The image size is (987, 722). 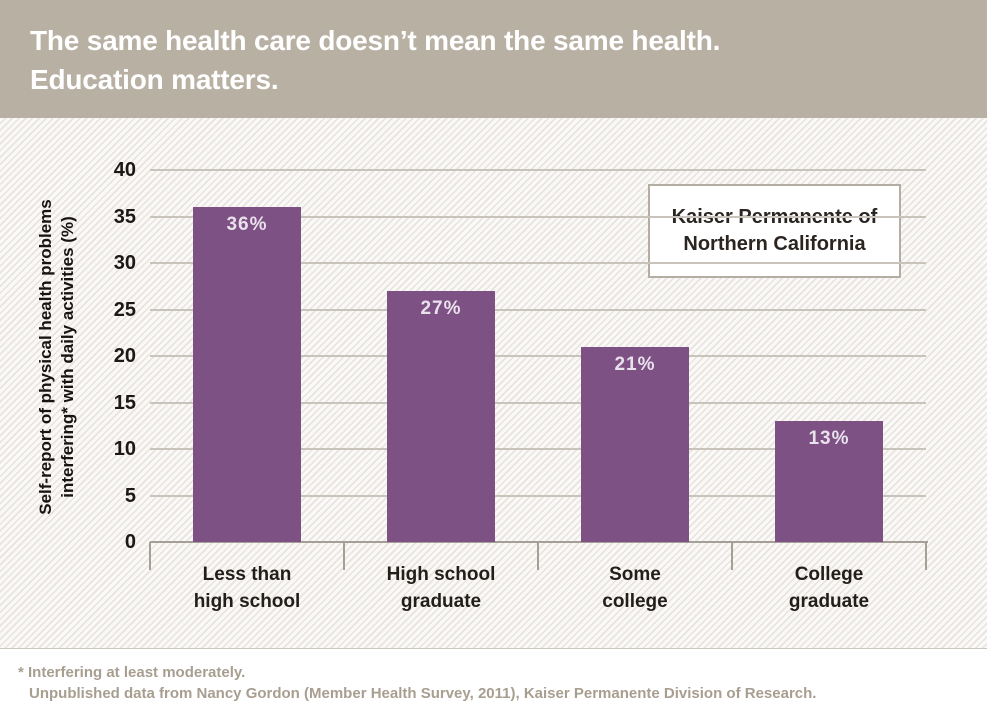 What do you see at coordinates (45, 357) in the screenshot?
I see `y-axis-title-line-1: Self-report of physical health problems` at bounding box center [45, 357].